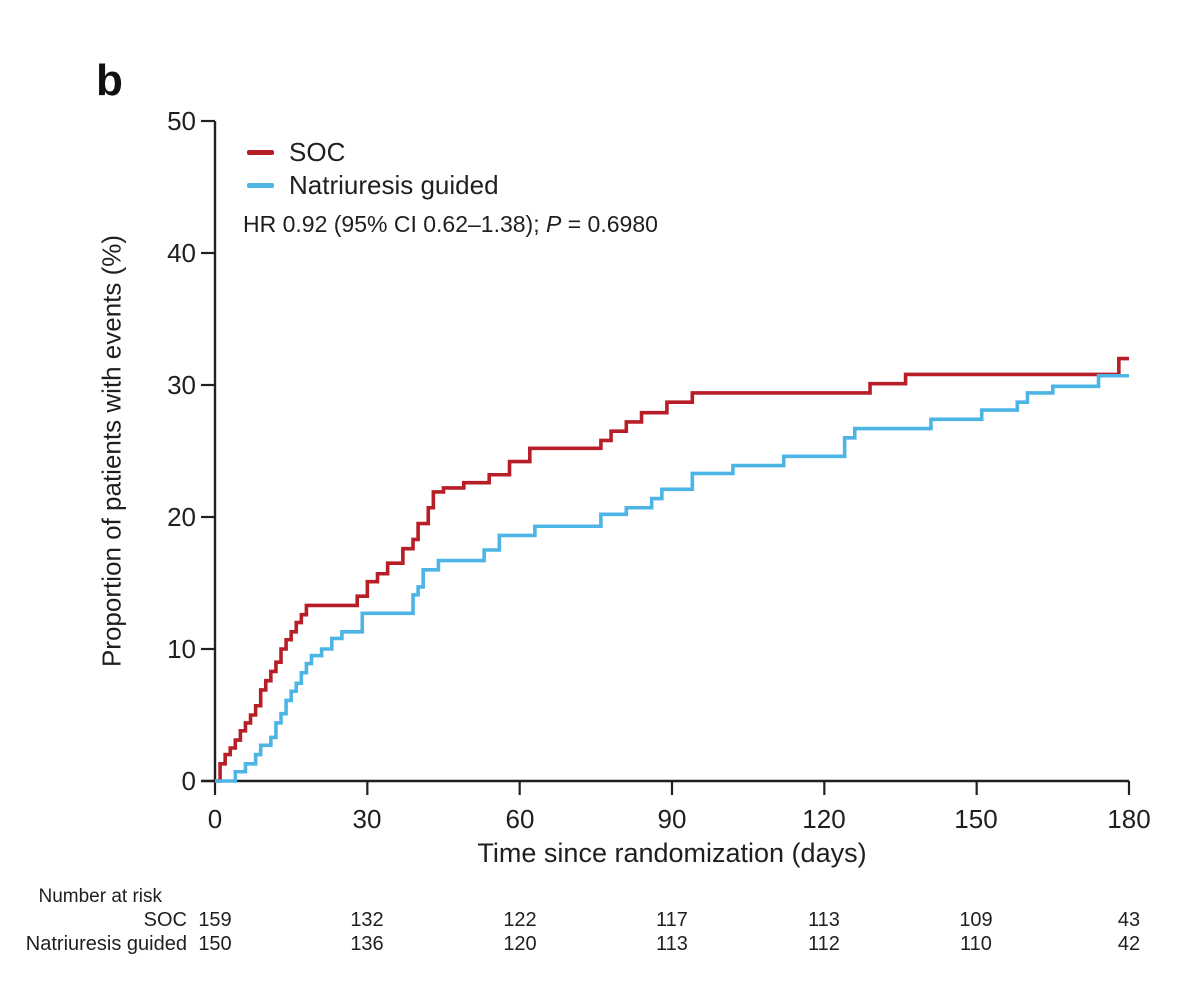 Image resolution: width=1188 pixels, height=982 pixels. What do you see at coordinates (215, 920) in the screenshot?
I see `risk-value: 159` at bounding box center [215, 920].